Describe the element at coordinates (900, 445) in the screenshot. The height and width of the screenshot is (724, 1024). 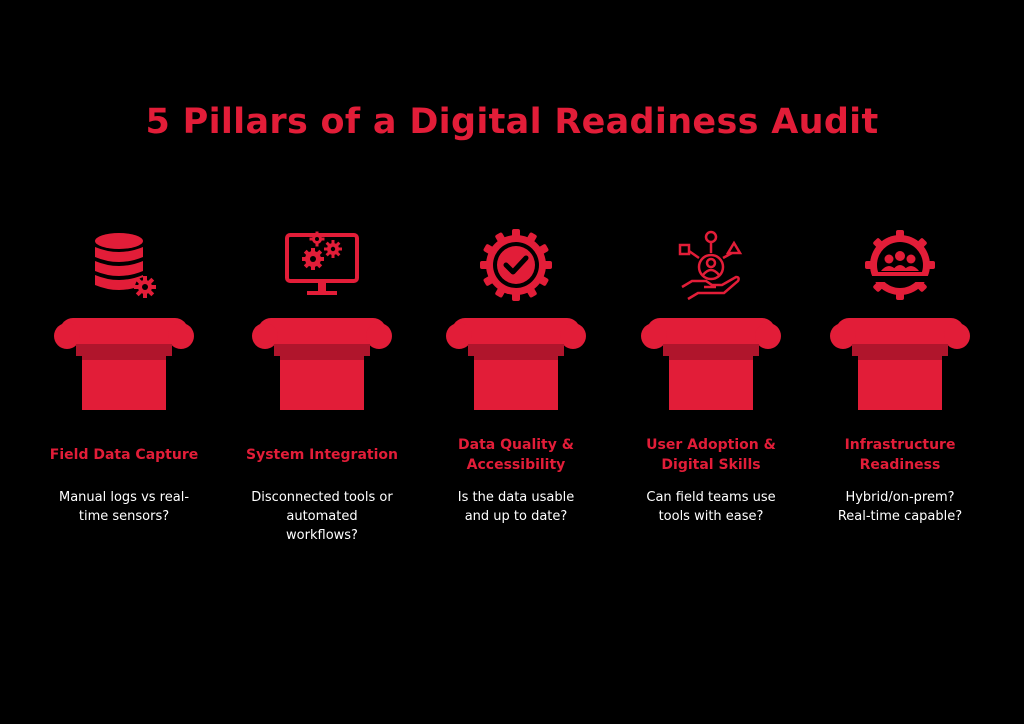
I see `pillar-label-line: Infrastructure` at that location.